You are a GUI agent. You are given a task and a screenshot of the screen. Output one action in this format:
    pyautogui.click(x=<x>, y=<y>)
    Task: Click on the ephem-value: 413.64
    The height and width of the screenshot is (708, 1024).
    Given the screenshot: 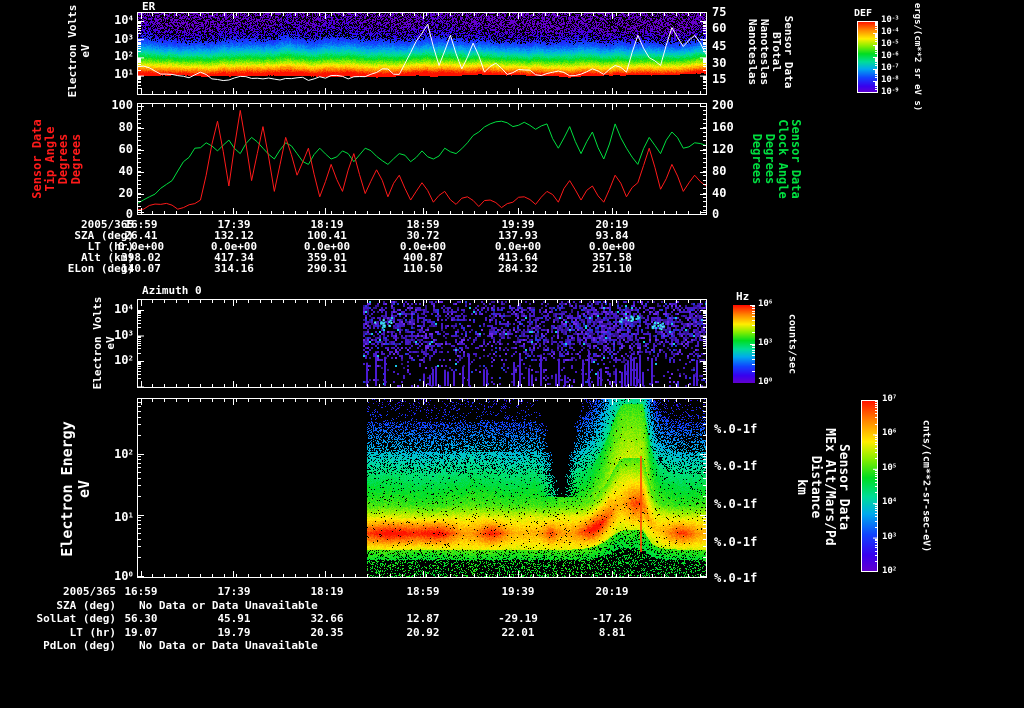 What is the action you would take?
    pyautogui.click(x=518, y=257)
    